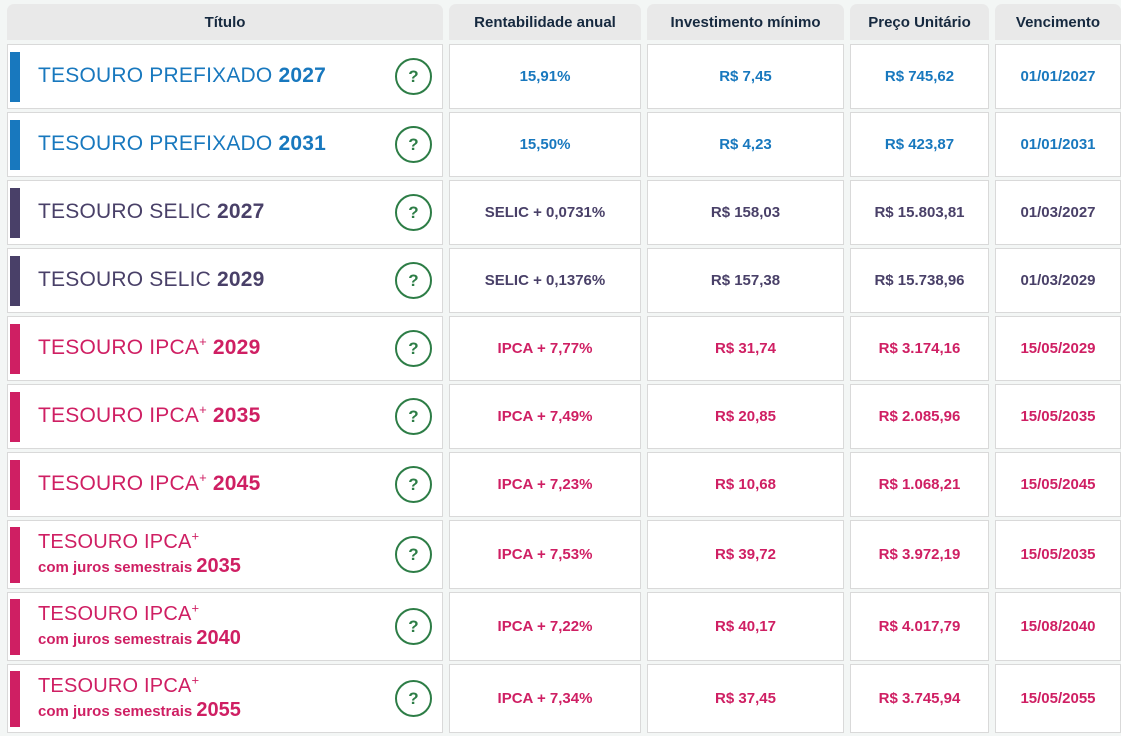  What do you see at coordinates (919, 348) in the screenshot?
I see `unit-price-cell: R$ 3.174,16` at bounding box center [919, 348].